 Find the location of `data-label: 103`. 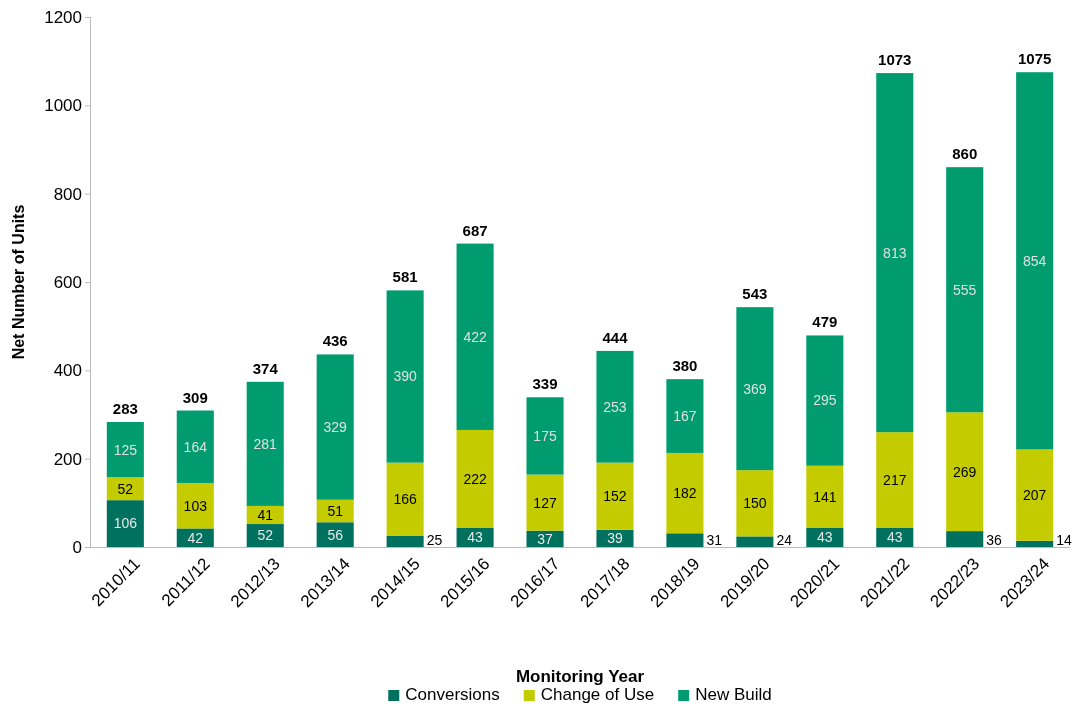

data-label: 103 is located at coordinates (195, 505).